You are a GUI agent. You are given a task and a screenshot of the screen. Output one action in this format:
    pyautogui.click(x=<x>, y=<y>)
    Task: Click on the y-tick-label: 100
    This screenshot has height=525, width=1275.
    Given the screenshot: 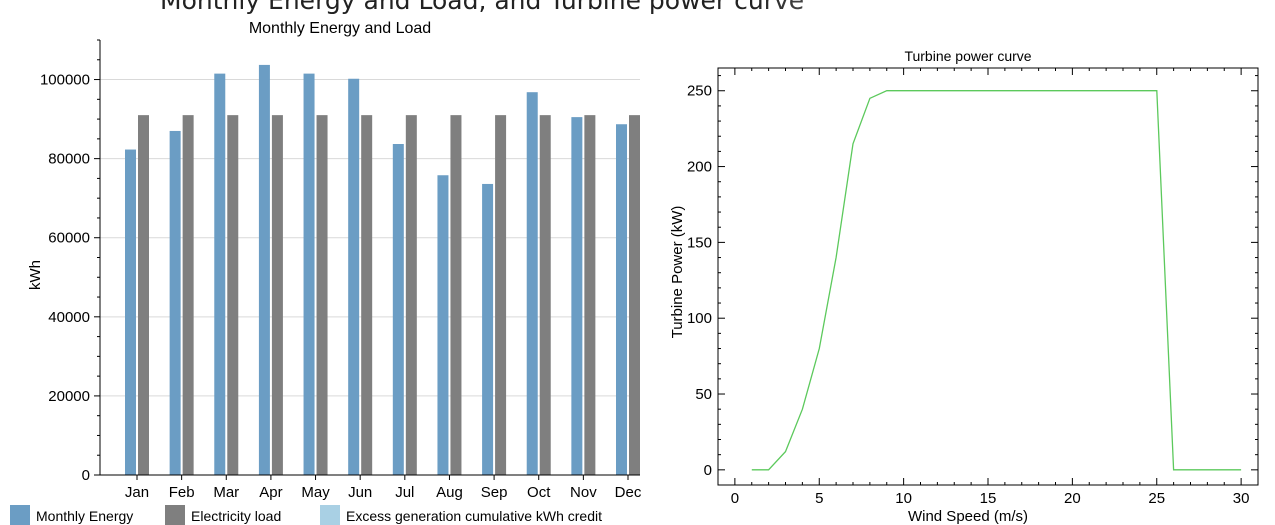 What is the action you would take?
    pyautogui.click(x=699, y=318)
    